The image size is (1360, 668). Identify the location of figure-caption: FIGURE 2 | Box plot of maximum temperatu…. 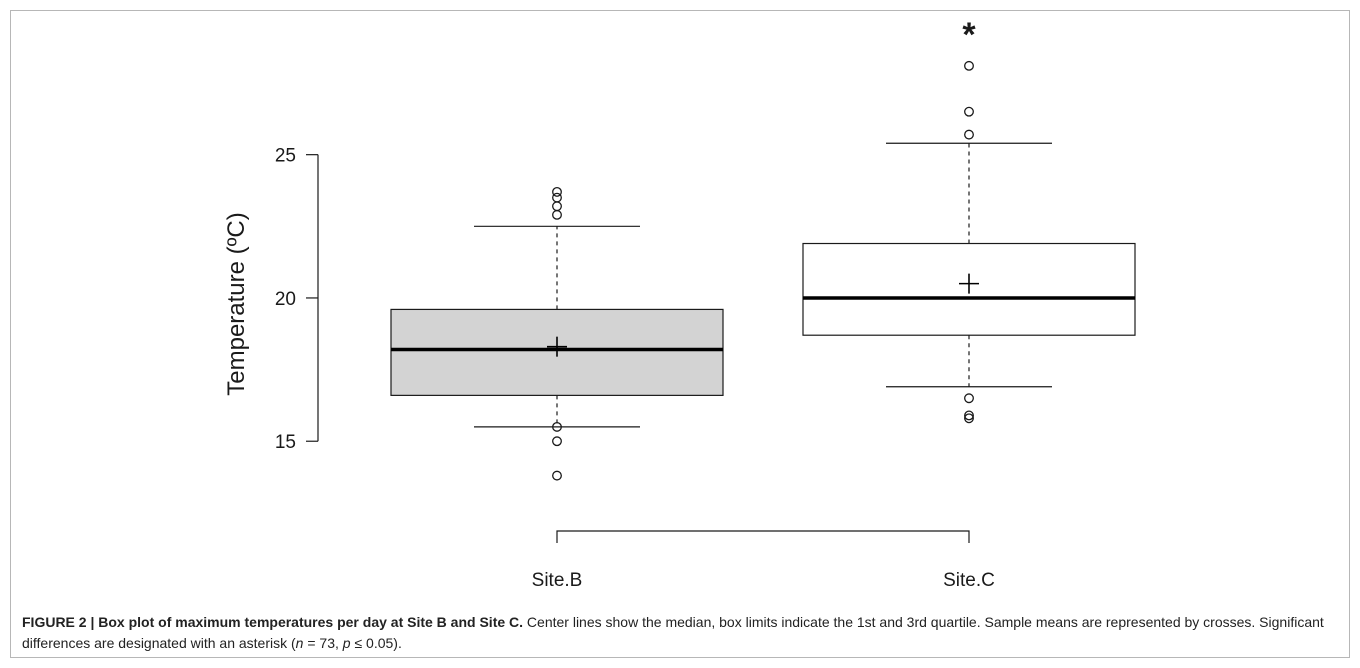
(681, 633).